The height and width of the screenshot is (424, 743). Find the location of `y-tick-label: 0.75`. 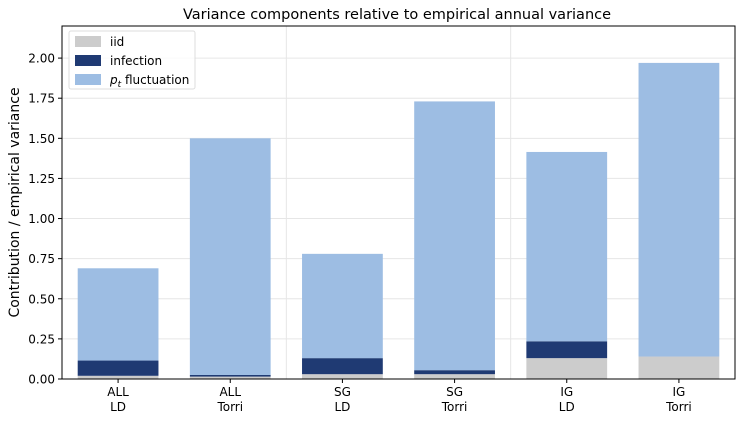

y-tick-label: 0.75 is located at coordinates (41, 259).